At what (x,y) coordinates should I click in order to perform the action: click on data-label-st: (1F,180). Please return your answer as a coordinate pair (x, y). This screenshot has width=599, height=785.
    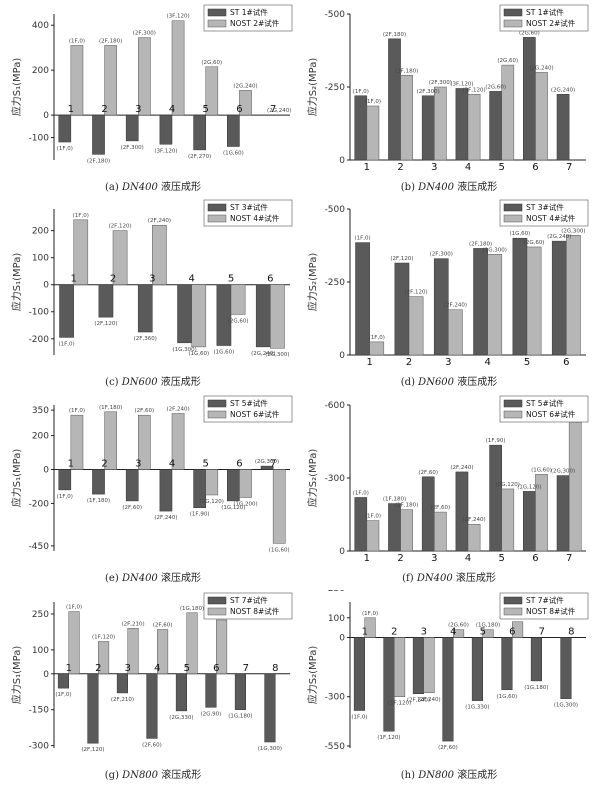
    Looking at the image, I should click on (394, 500).